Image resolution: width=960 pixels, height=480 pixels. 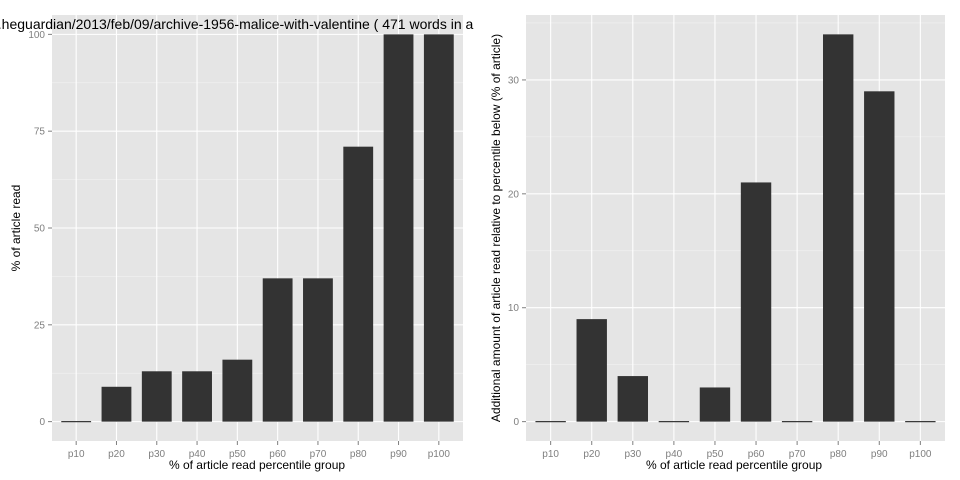 I want to click on right-bar-p30, so click(x=633, y=399).